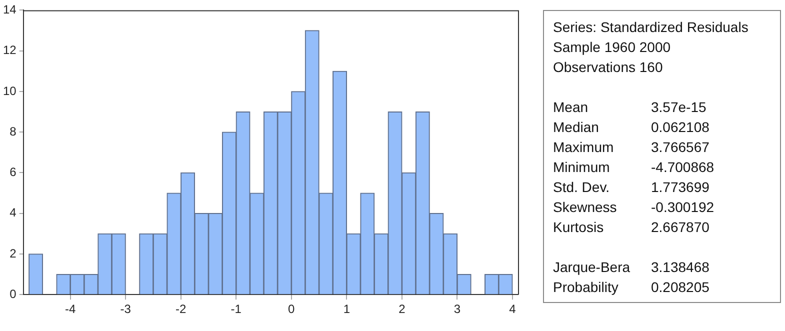 This screenshot has height=331, width=785. What do you see at coordinates (631, 127) in the screenshot?
I see `text: Median 0.062108` at bounding box center [631, 127].